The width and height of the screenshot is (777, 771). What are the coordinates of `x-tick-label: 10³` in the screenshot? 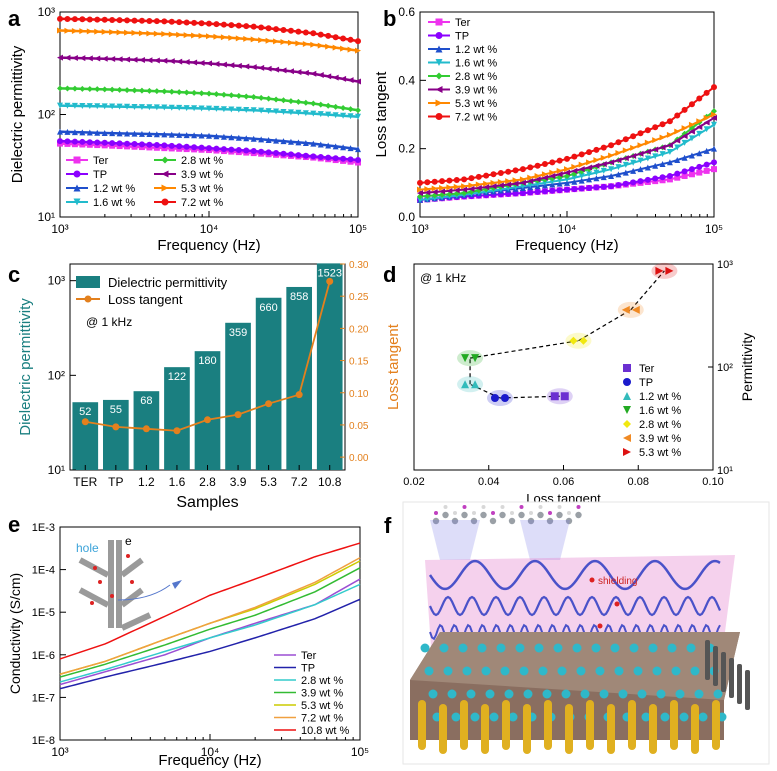 It's located at (419, 229).